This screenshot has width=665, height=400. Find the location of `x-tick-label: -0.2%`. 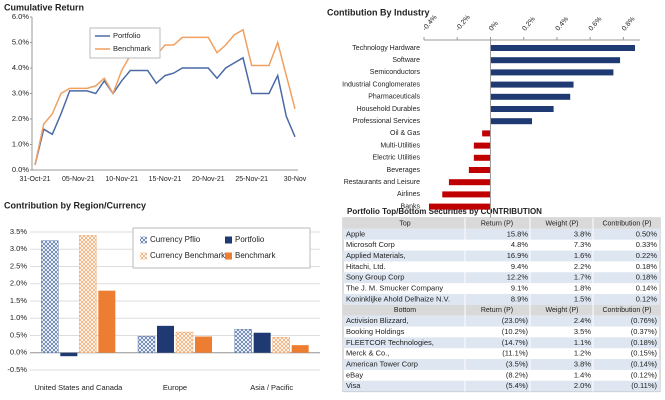

x-tick-label: -0.2% is located at coordinates (463, 23).